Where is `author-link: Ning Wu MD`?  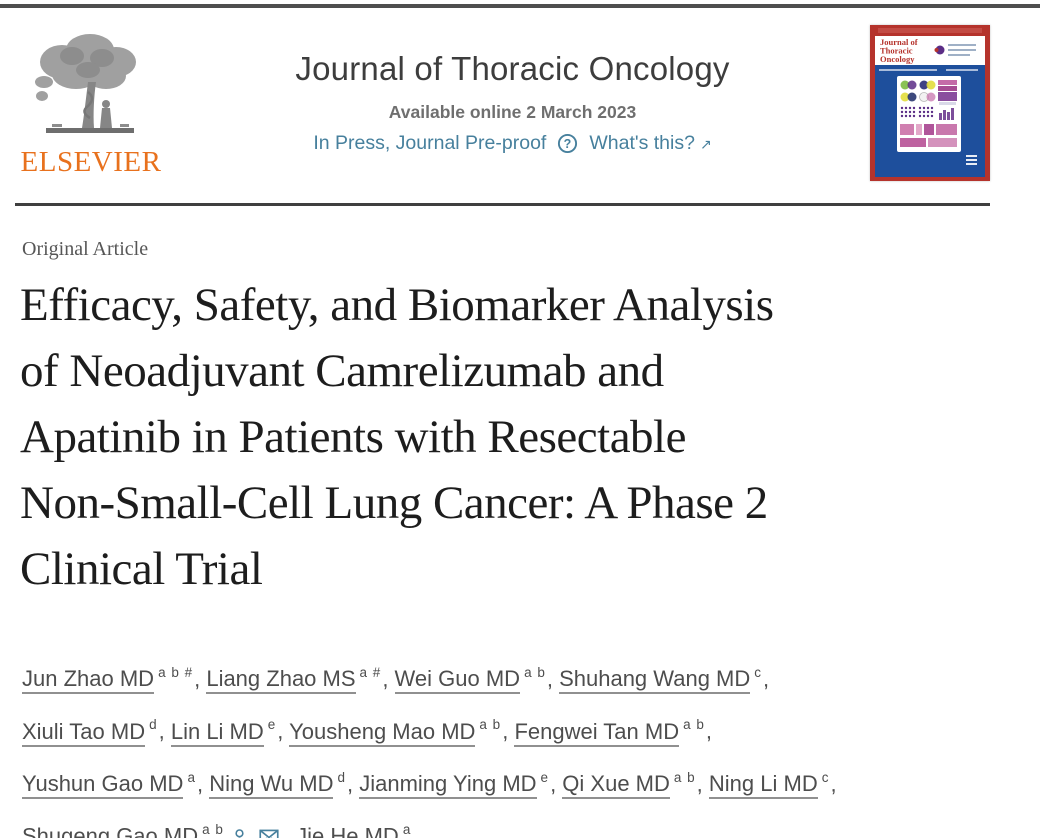 author-link: Ning Wu MD is located at coordinates (271, 784).